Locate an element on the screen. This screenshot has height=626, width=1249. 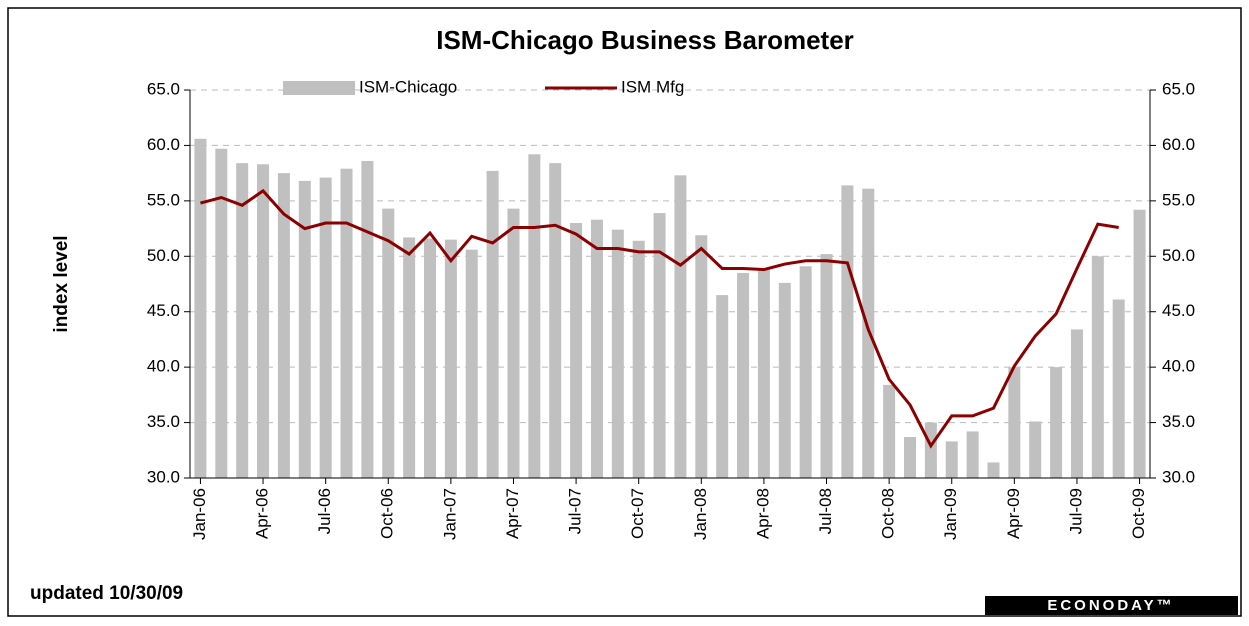
y-tick-label: 55.0 is located at coordinates (163, 199).